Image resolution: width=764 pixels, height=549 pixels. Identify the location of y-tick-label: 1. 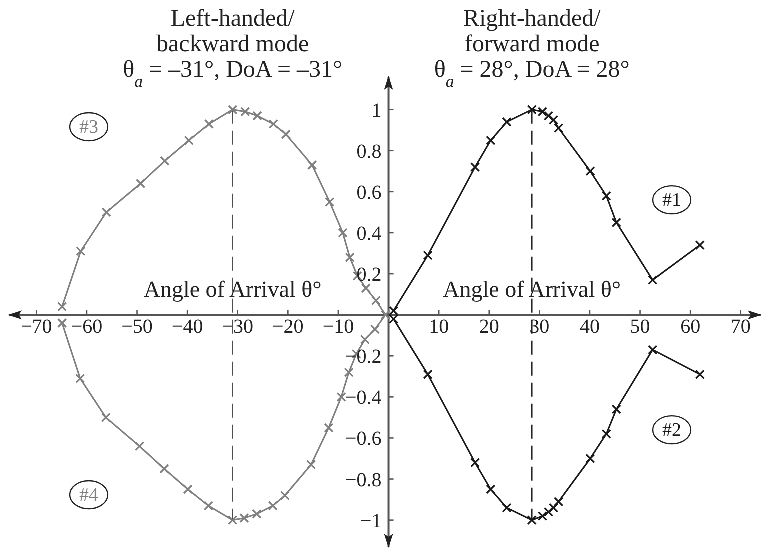
(377, 111).